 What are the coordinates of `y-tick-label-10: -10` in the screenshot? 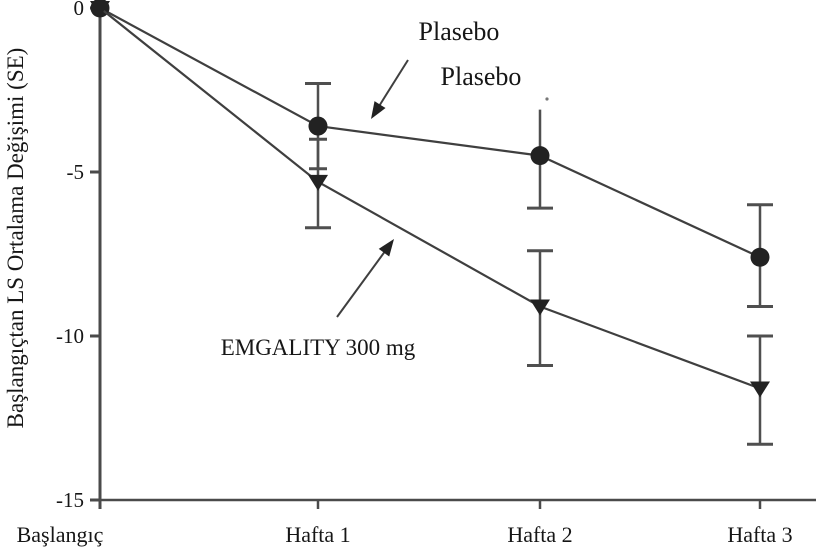 It's located at (70, 336).